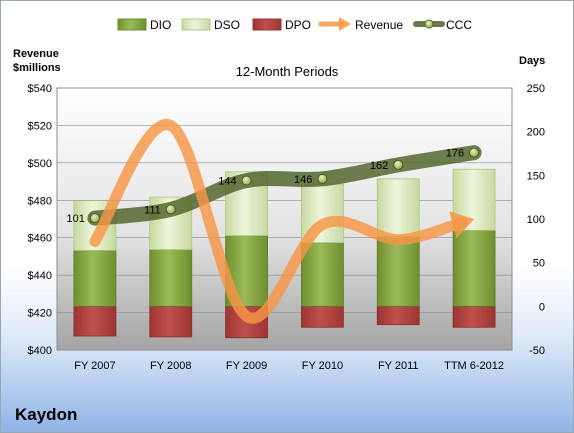 Image resolution: width=574 pixels, height=433 pixels. Describe the element at coordinates (536, 89) in the screenshot. I see `right-tick-label: 250` at that location.